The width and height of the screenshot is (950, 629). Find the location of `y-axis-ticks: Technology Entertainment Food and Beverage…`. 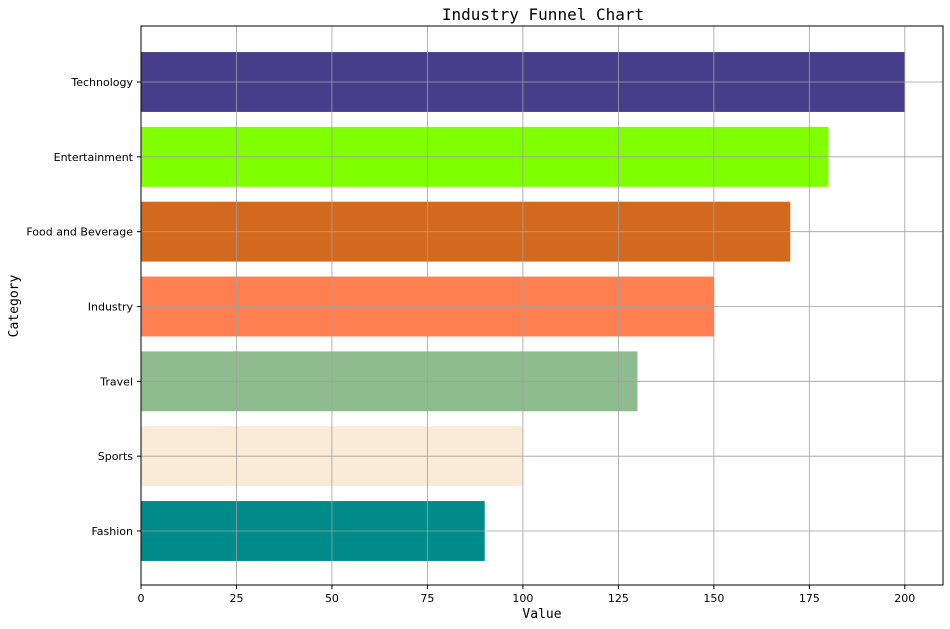

y-axis-ticks: Technology Entertainment Food and Beverage… is located at coordinates (83, 307).